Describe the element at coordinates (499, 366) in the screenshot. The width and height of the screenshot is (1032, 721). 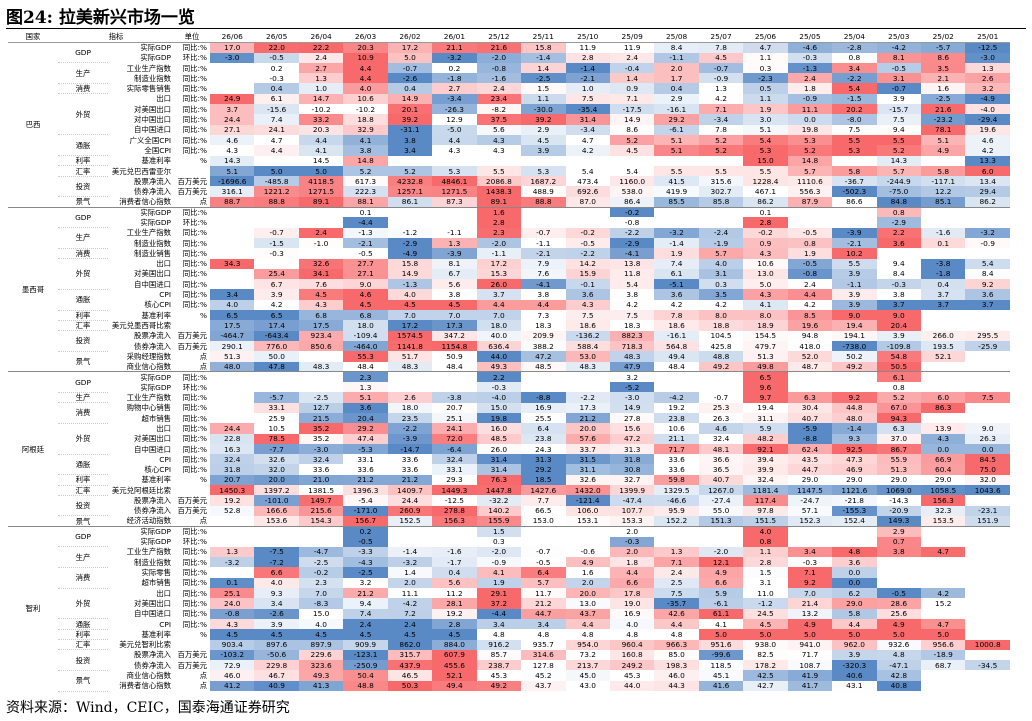
I see `value-cell: 49.3` at that location.